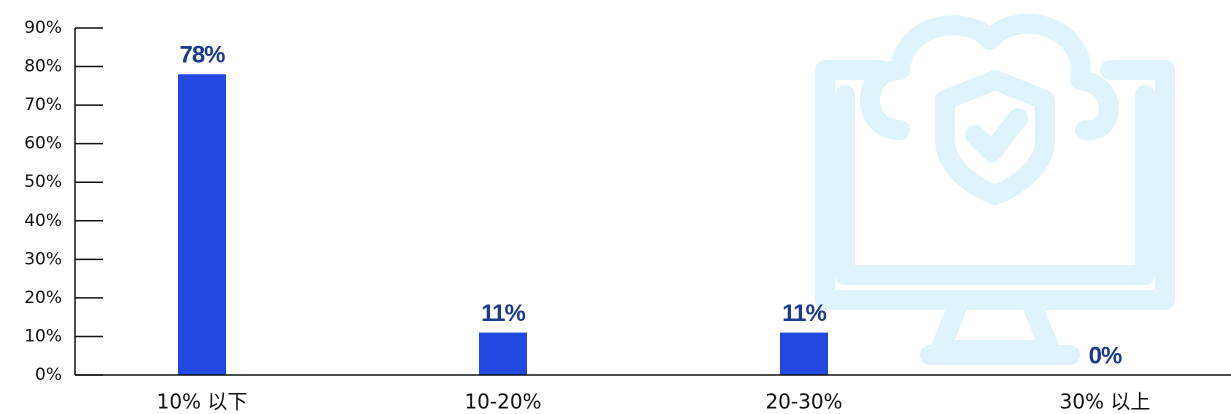 The image size is (1231, 414). I want to click on y-tick-label: 20%, so click(43, 298).